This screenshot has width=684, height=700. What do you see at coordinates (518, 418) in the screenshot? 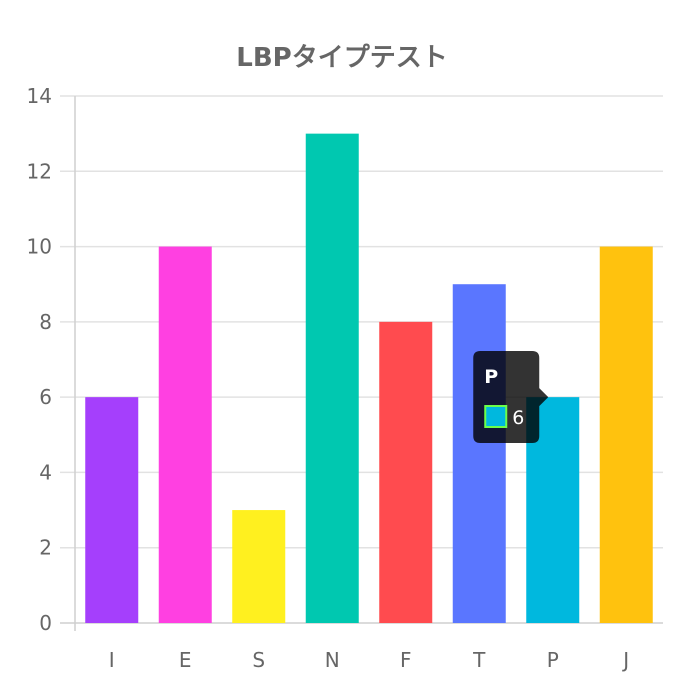
I see `tooltip-value: 6` at bounding box center [518, 418].